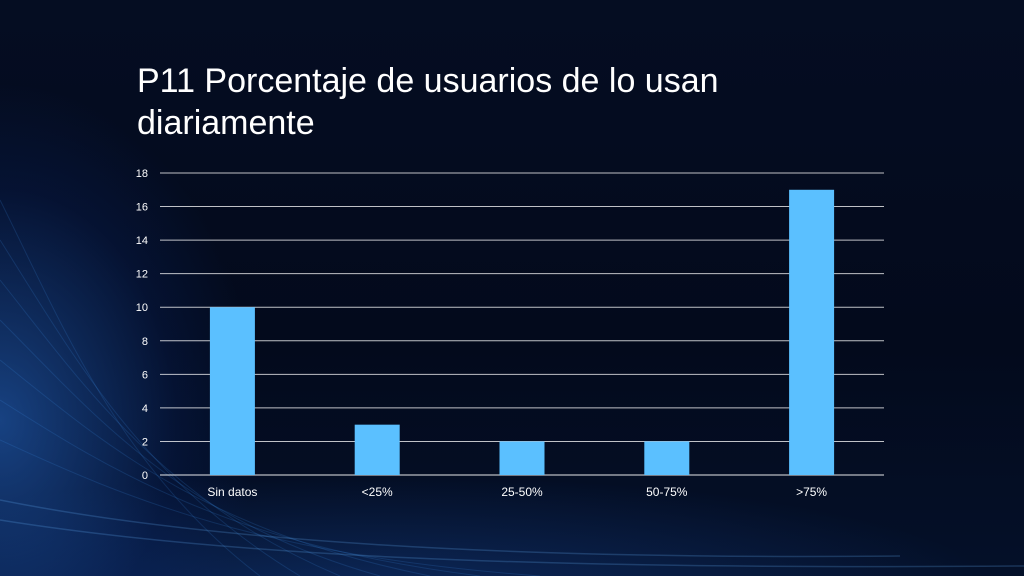 The height and width of the screenshot is (576, 1024). I want to click on y-tick-label: 16, so click(142, 208).